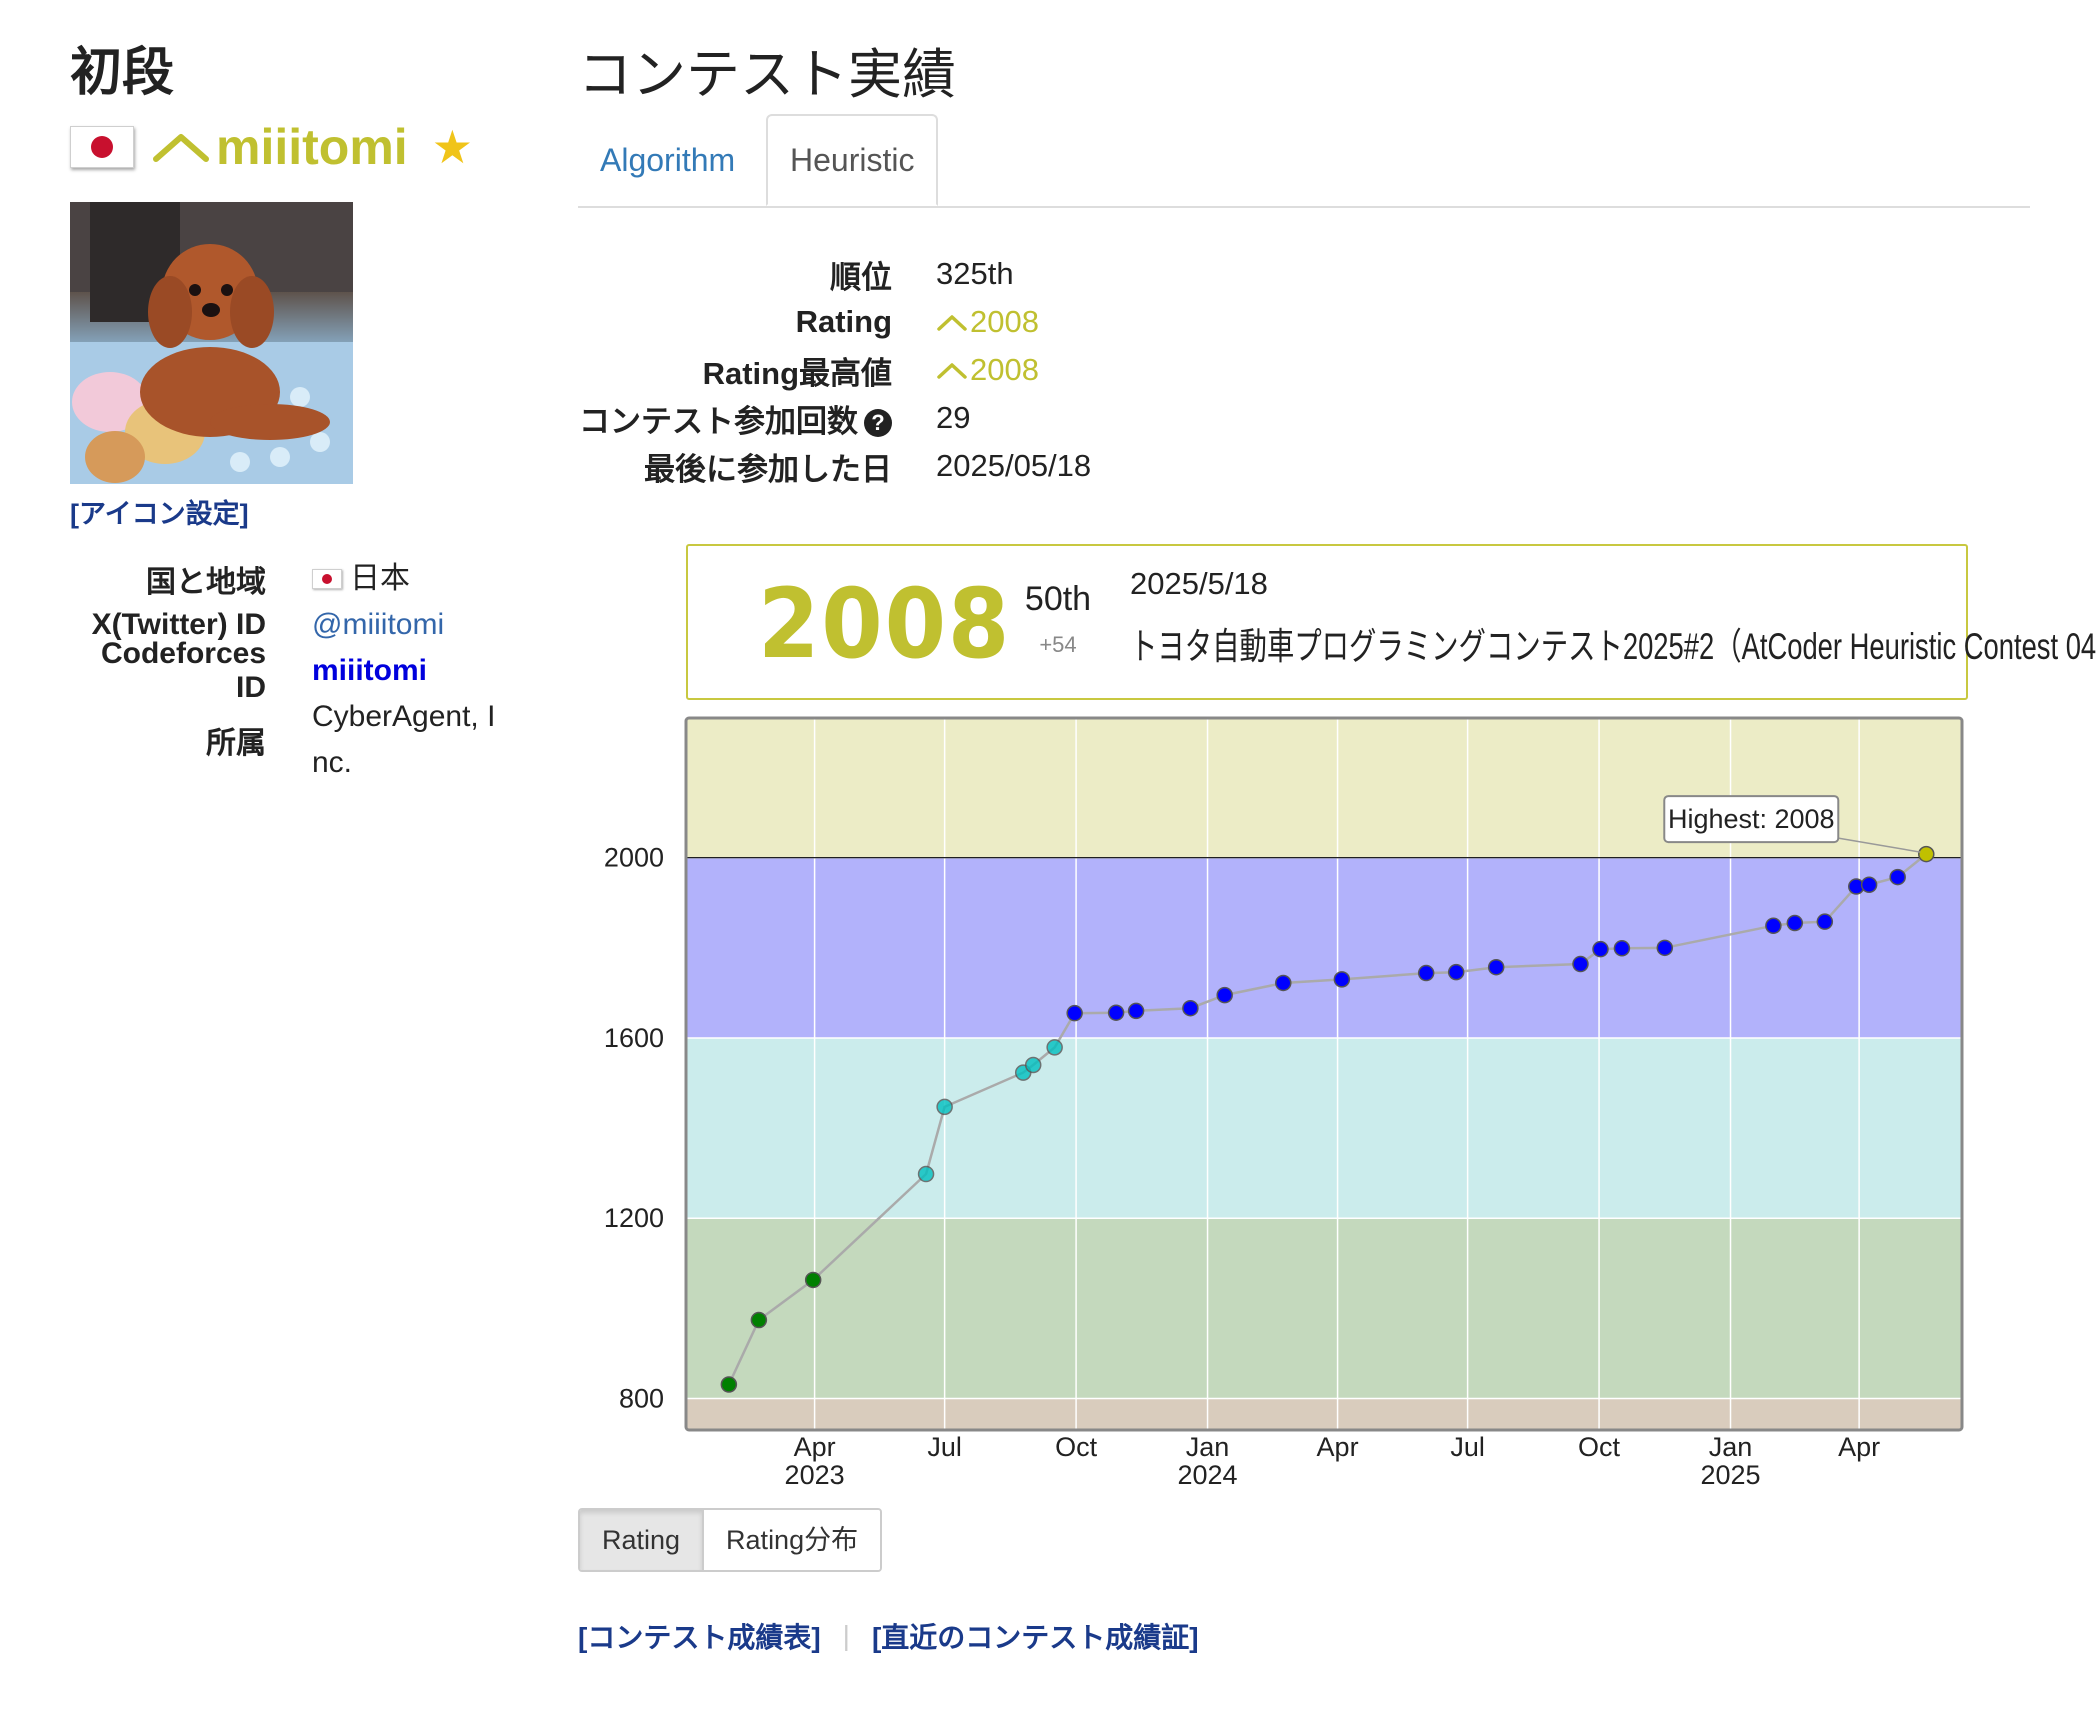  I want to click on rating-number: 2008, so click(1004, 321).